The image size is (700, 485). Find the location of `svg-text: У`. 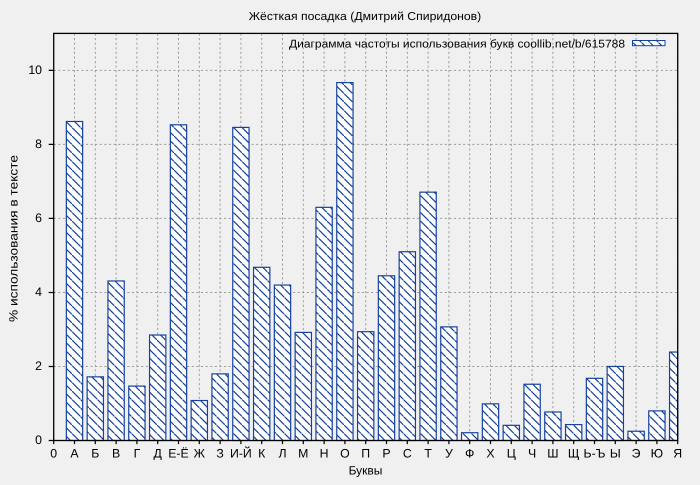

svg-text: У is located at coordinates (449, 453).